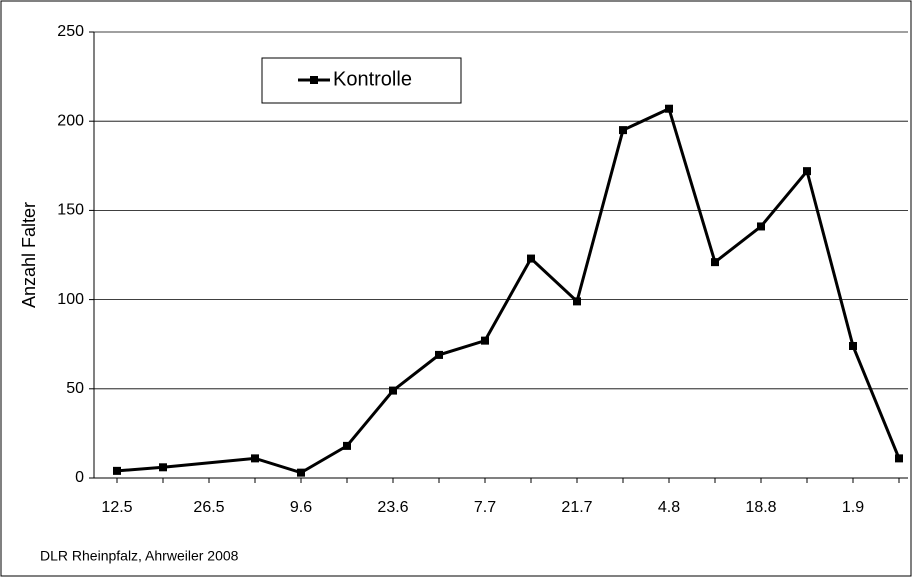  What do you see at coordinates (372, 79) in the screenshot?
I see `legend-label: Kontrolle` at bounding box center [372, 79].